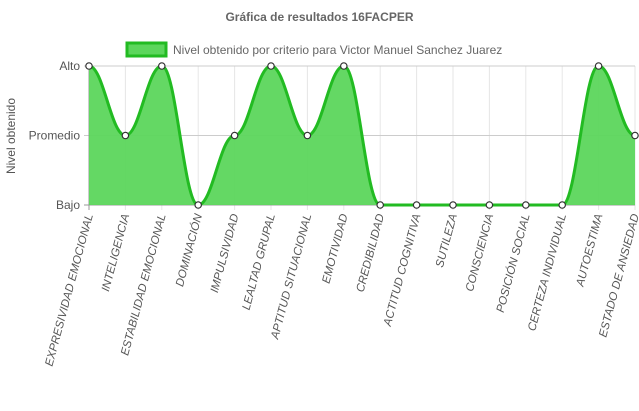  Describe the element at coordinates (447, 240) in the screenshot. I see `x-tick-label: SUTILEZA` at that location.